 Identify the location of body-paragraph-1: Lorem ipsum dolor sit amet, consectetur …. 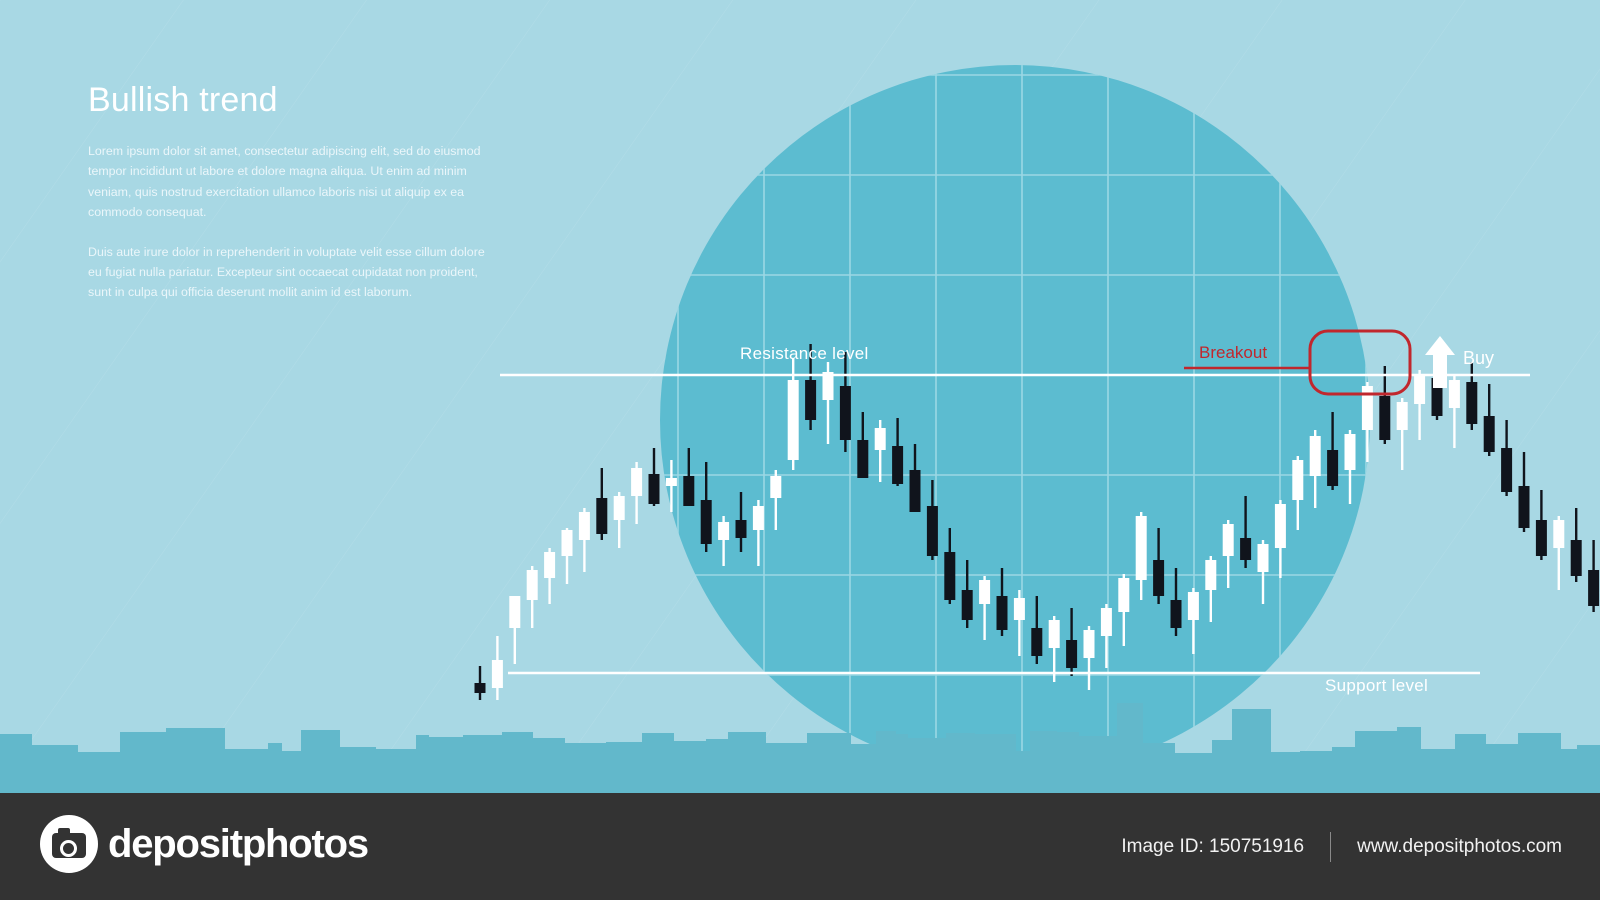
(284, 181).